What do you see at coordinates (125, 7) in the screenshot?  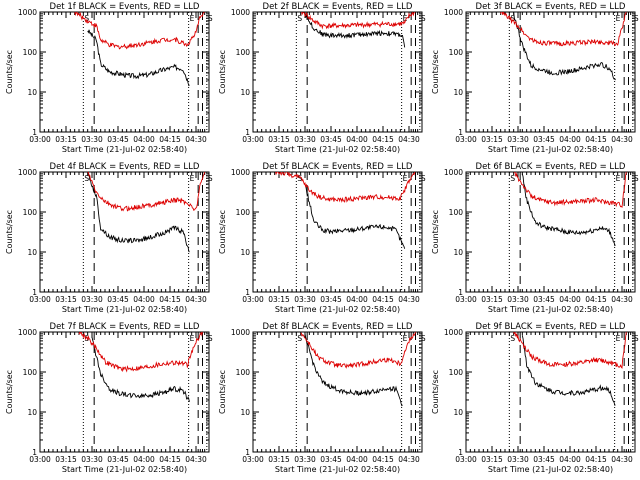 I see `panel-title: Det 1f BLACK = Events, RED = LLD` at bounding box center [125, 7].